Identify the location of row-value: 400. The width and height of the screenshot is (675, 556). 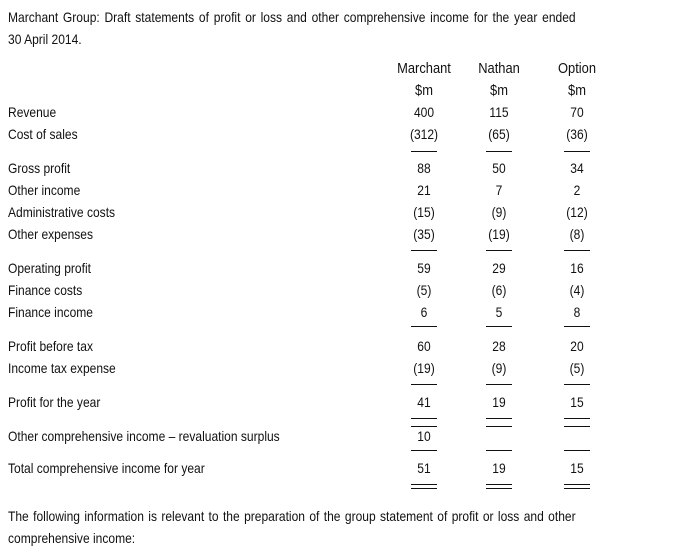
(424, 112).